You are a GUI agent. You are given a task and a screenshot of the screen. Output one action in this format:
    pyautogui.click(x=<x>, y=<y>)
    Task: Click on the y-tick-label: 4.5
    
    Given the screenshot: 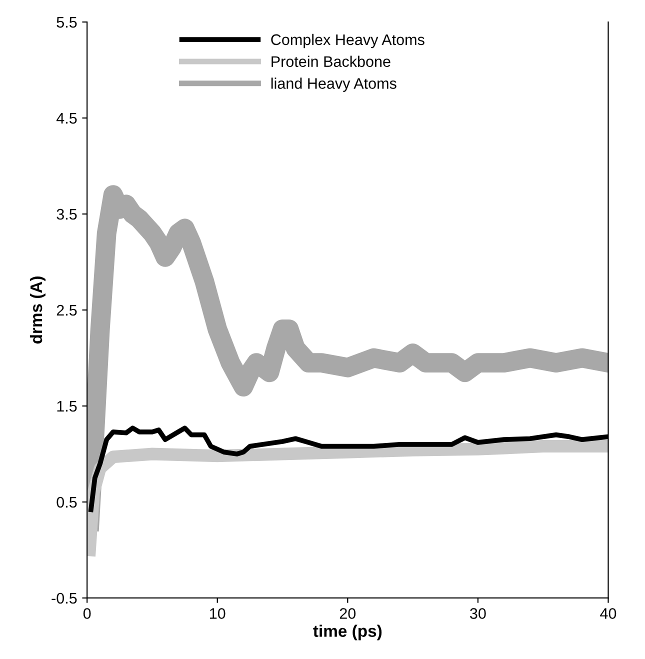 What is the action you would take?
    pyautogui.click(x=66, y=118)
    